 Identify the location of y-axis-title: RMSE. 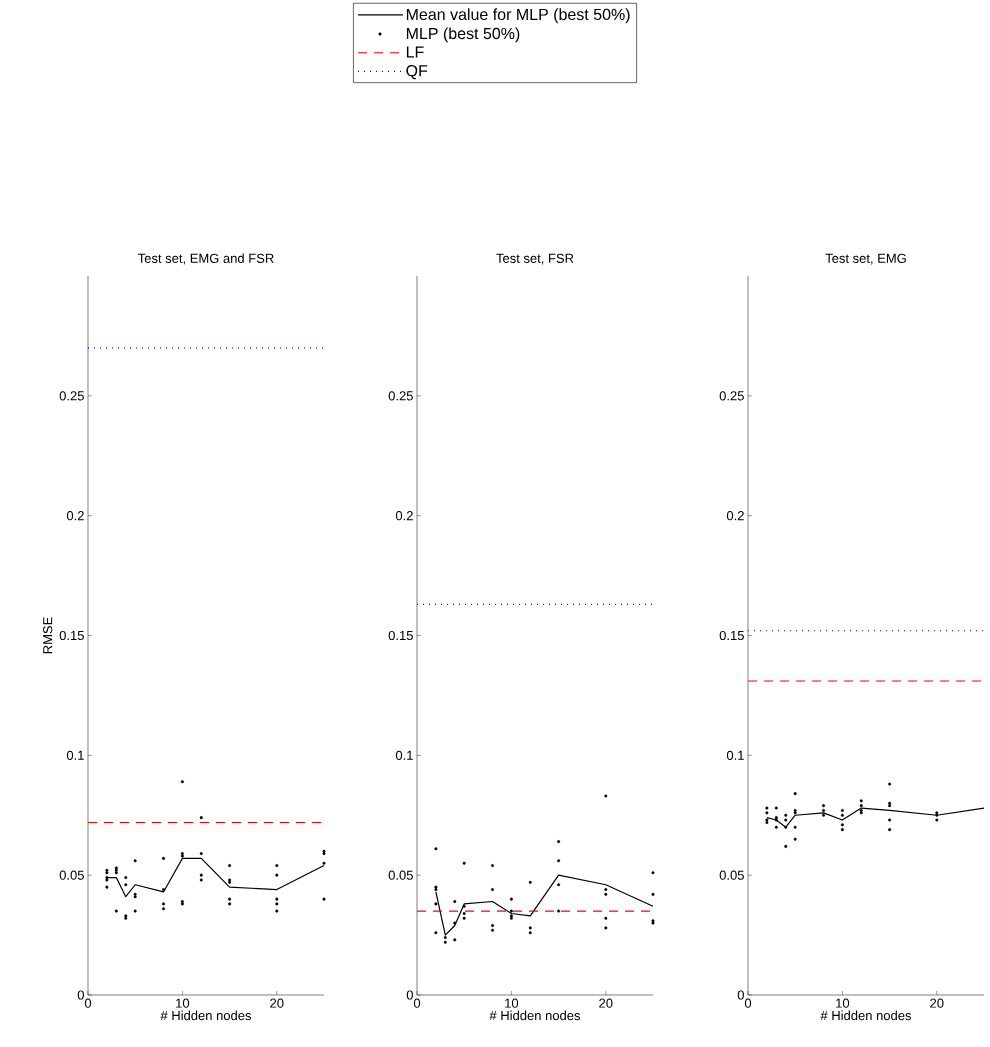
(48, 635).